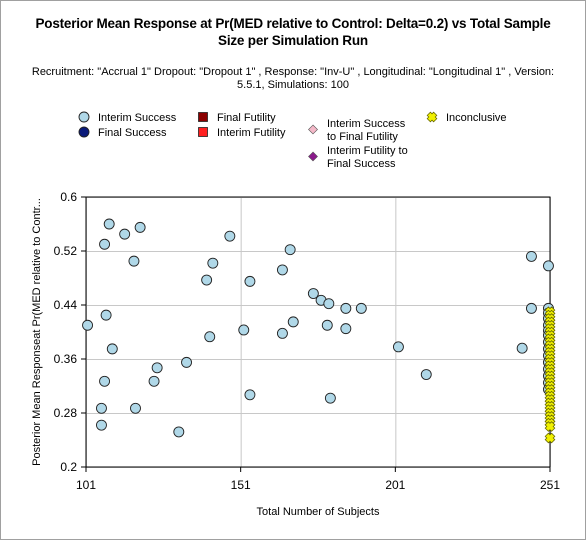 This screenshot has width=586, height=540. Describe the element at coordinates (318, 512) in the screenshot. I see `x-axis-title: Total Number of Subjects` at that location.